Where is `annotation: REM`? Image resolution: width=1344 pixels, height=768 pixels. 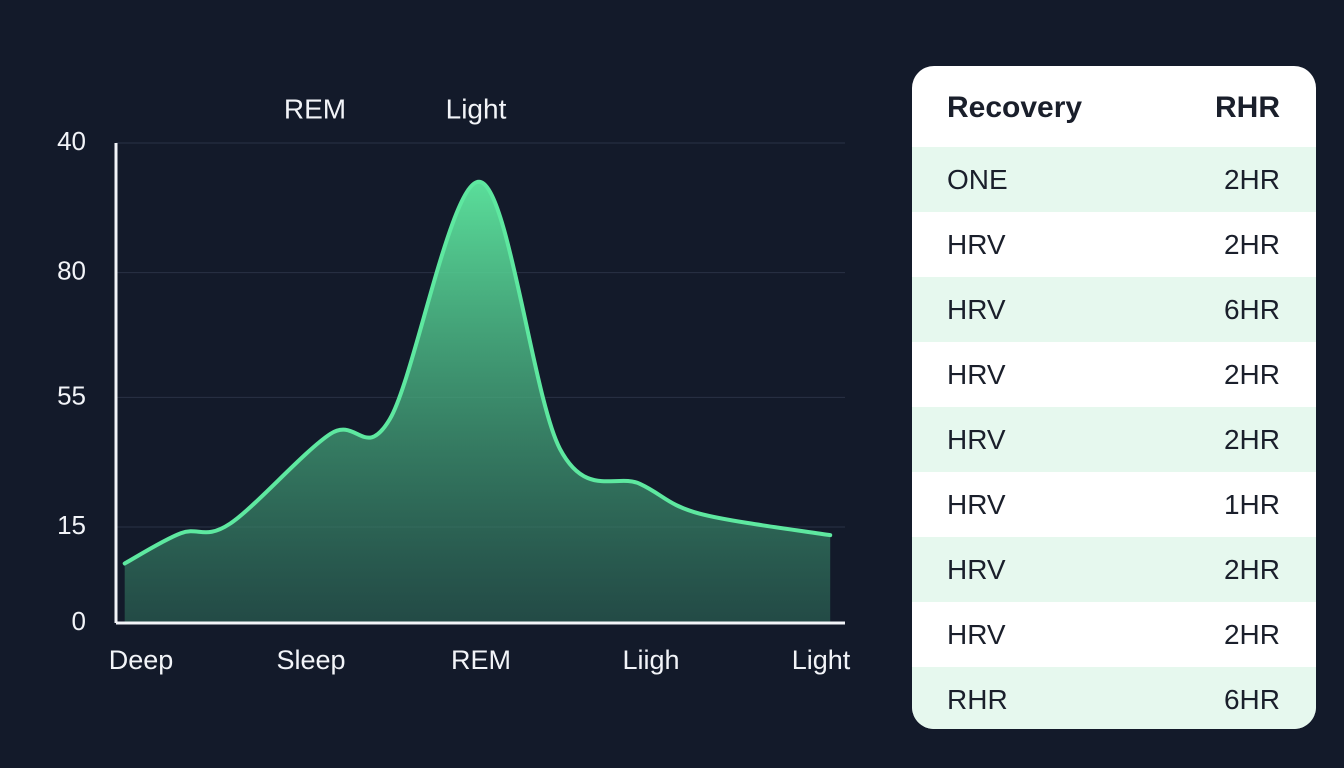 annotation: REM is located at coordinates (315, 108).